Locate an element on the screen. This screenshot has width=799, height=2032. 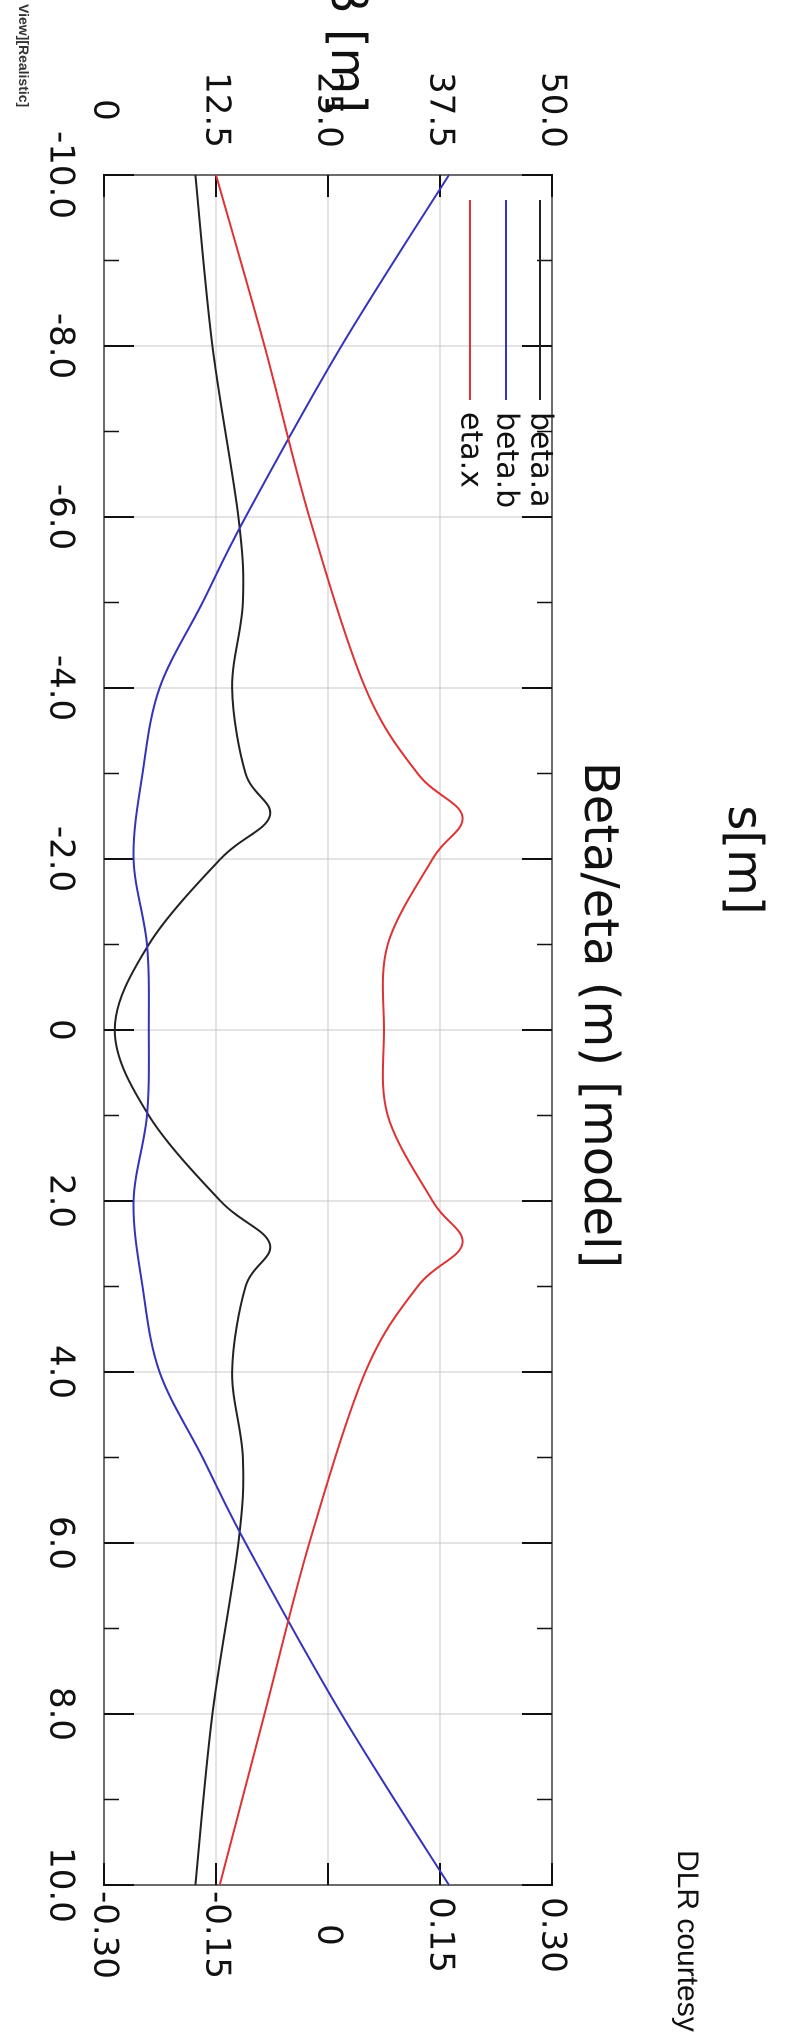
legend-label-eta-x: eta.x is located at coordinates (471, 450).